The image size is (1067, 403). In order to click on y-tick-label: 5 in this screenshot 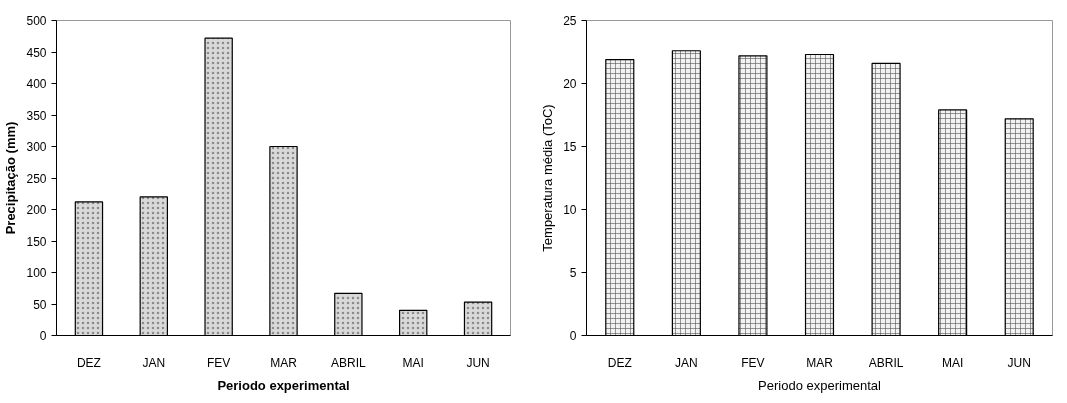, I will do `click(573, 273)`.